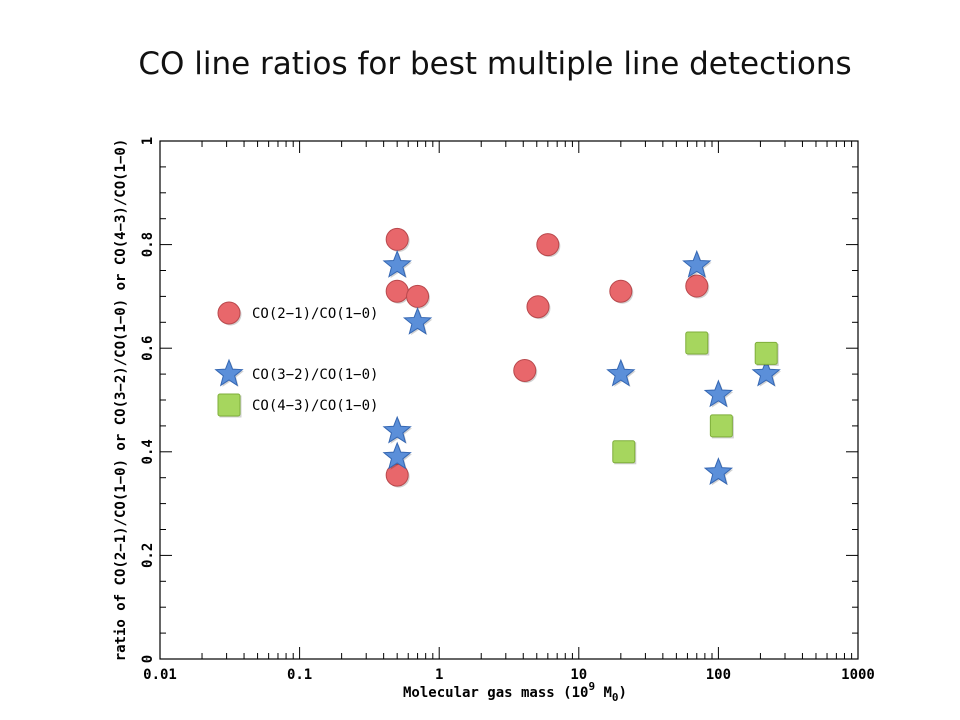  Describe the element at coordinates (315, 314) in the screenshot. I see `legend-label: CO(2−1)/CO(1−0)` at that location.